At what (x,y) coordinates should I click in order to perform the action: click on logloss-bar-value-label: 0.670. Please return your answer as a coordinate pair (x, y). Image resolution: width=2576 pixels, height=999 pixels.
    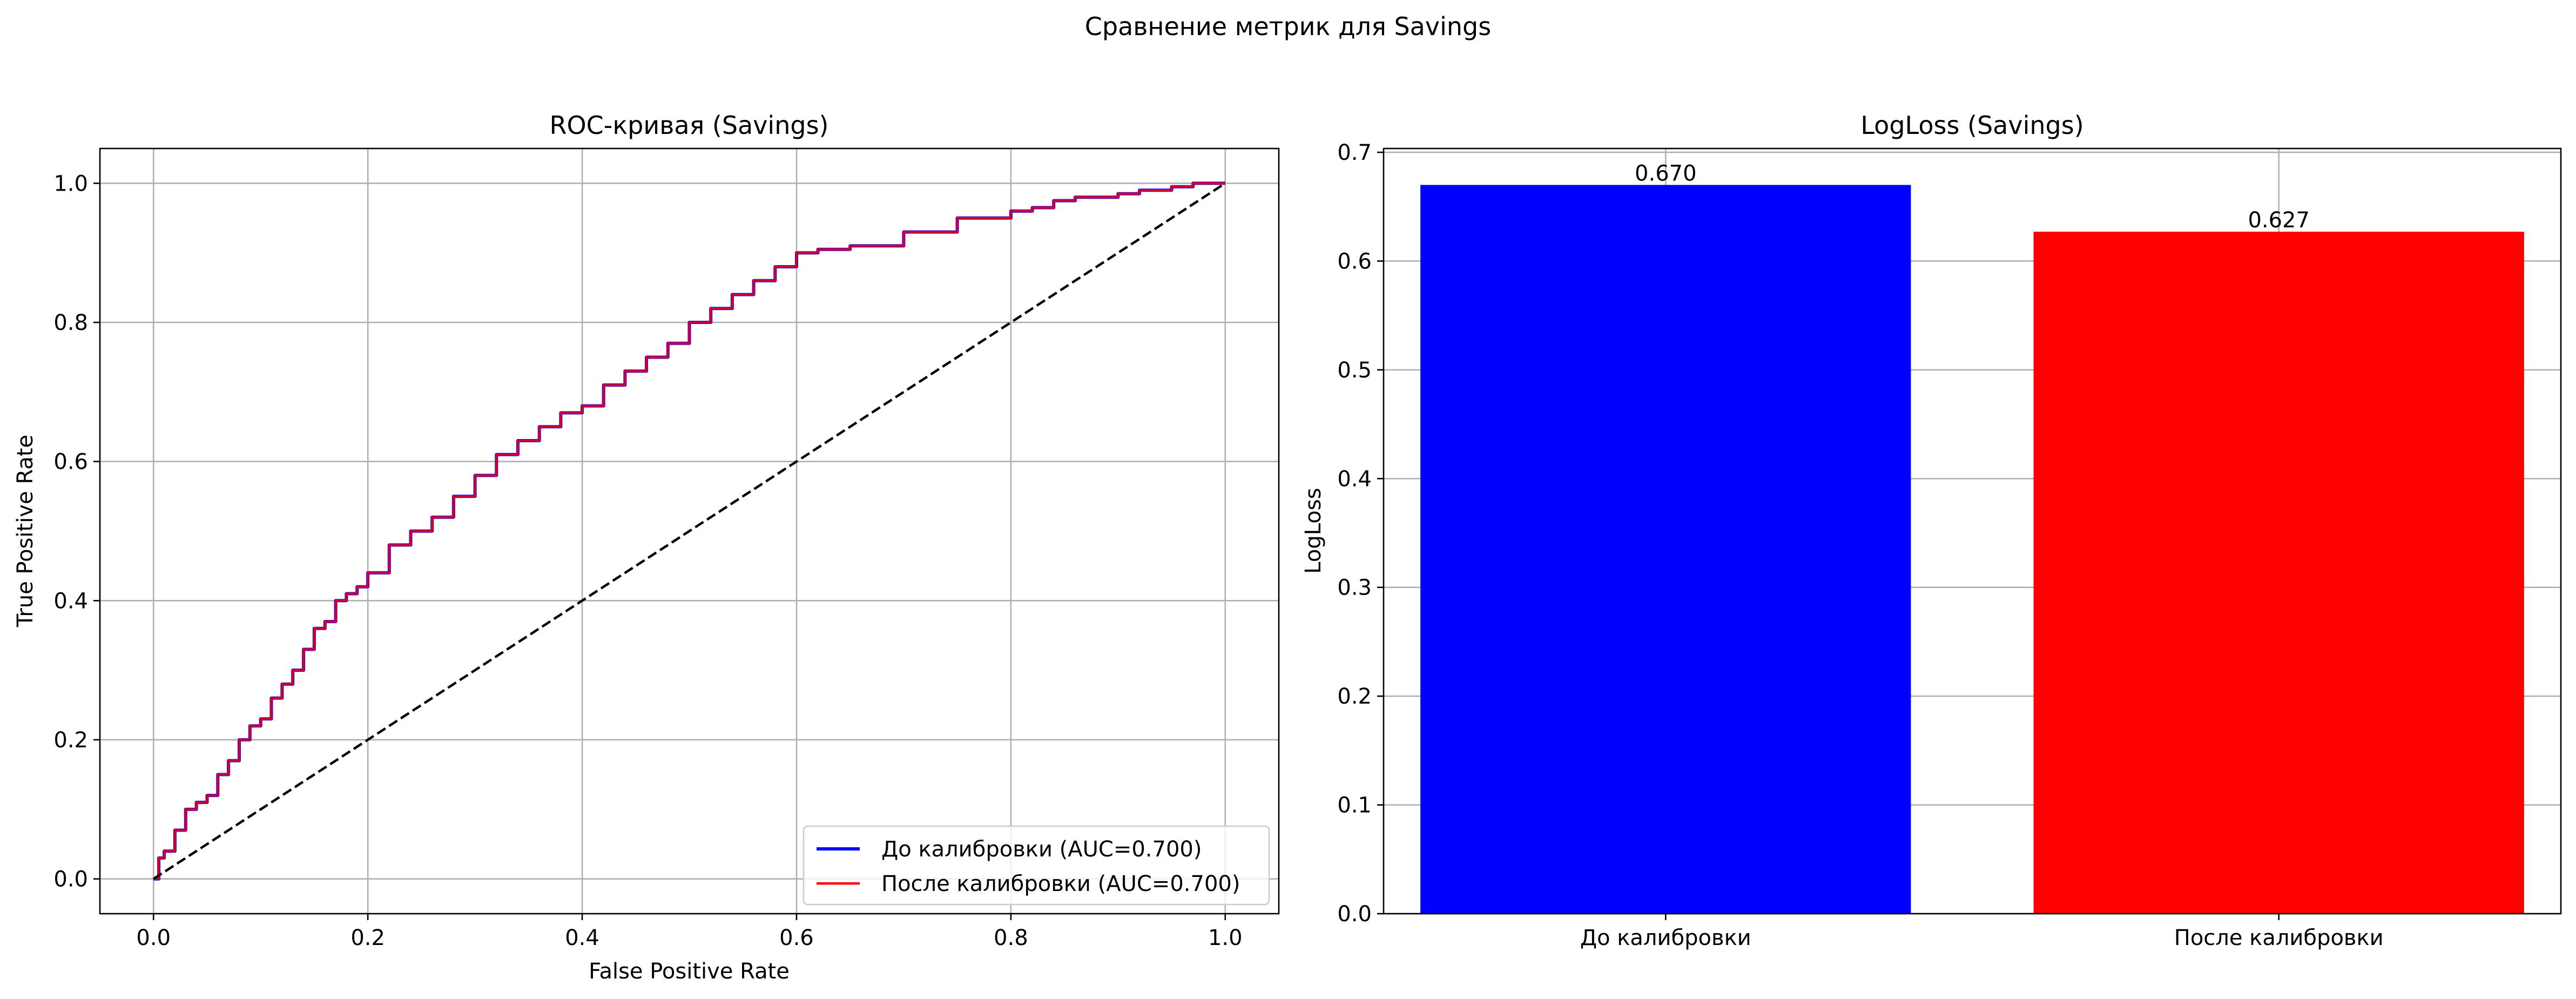
    Looking at the image, I should click on (1666, 174).